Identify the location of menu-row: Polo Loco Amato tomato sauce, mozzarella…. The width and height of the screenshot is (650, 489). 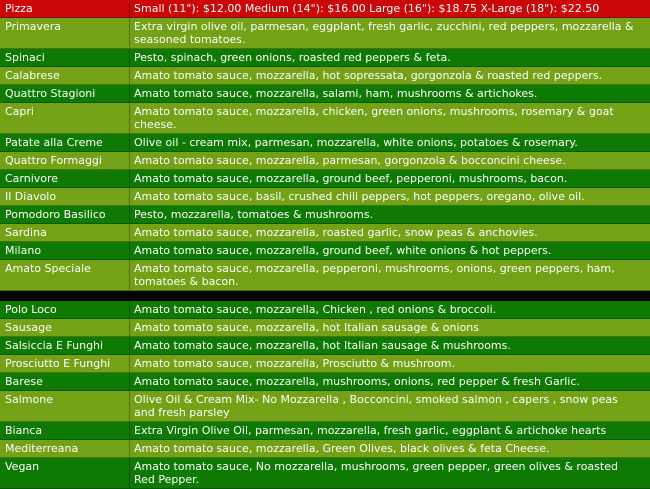
(325, 310).